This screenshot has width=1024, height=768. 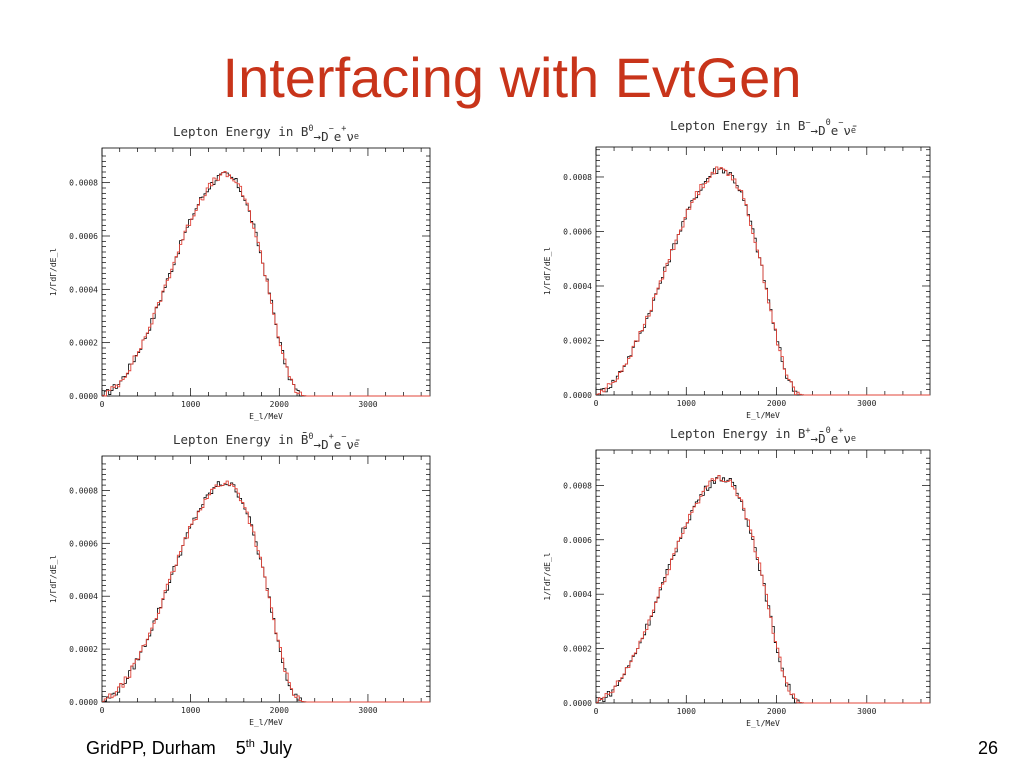 I want to click on chart-title: Lepton Energy in B+→D̄0e+νe, so click(x=763, y=436).